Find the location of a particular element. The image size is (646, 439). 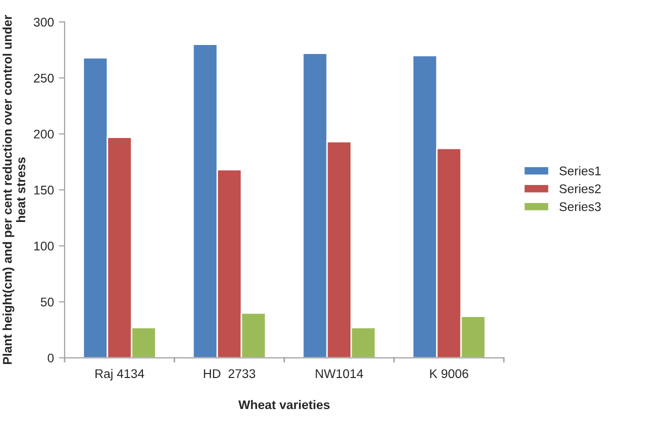

x-tick-label: NW1014 is located at coordinates (340, 373).